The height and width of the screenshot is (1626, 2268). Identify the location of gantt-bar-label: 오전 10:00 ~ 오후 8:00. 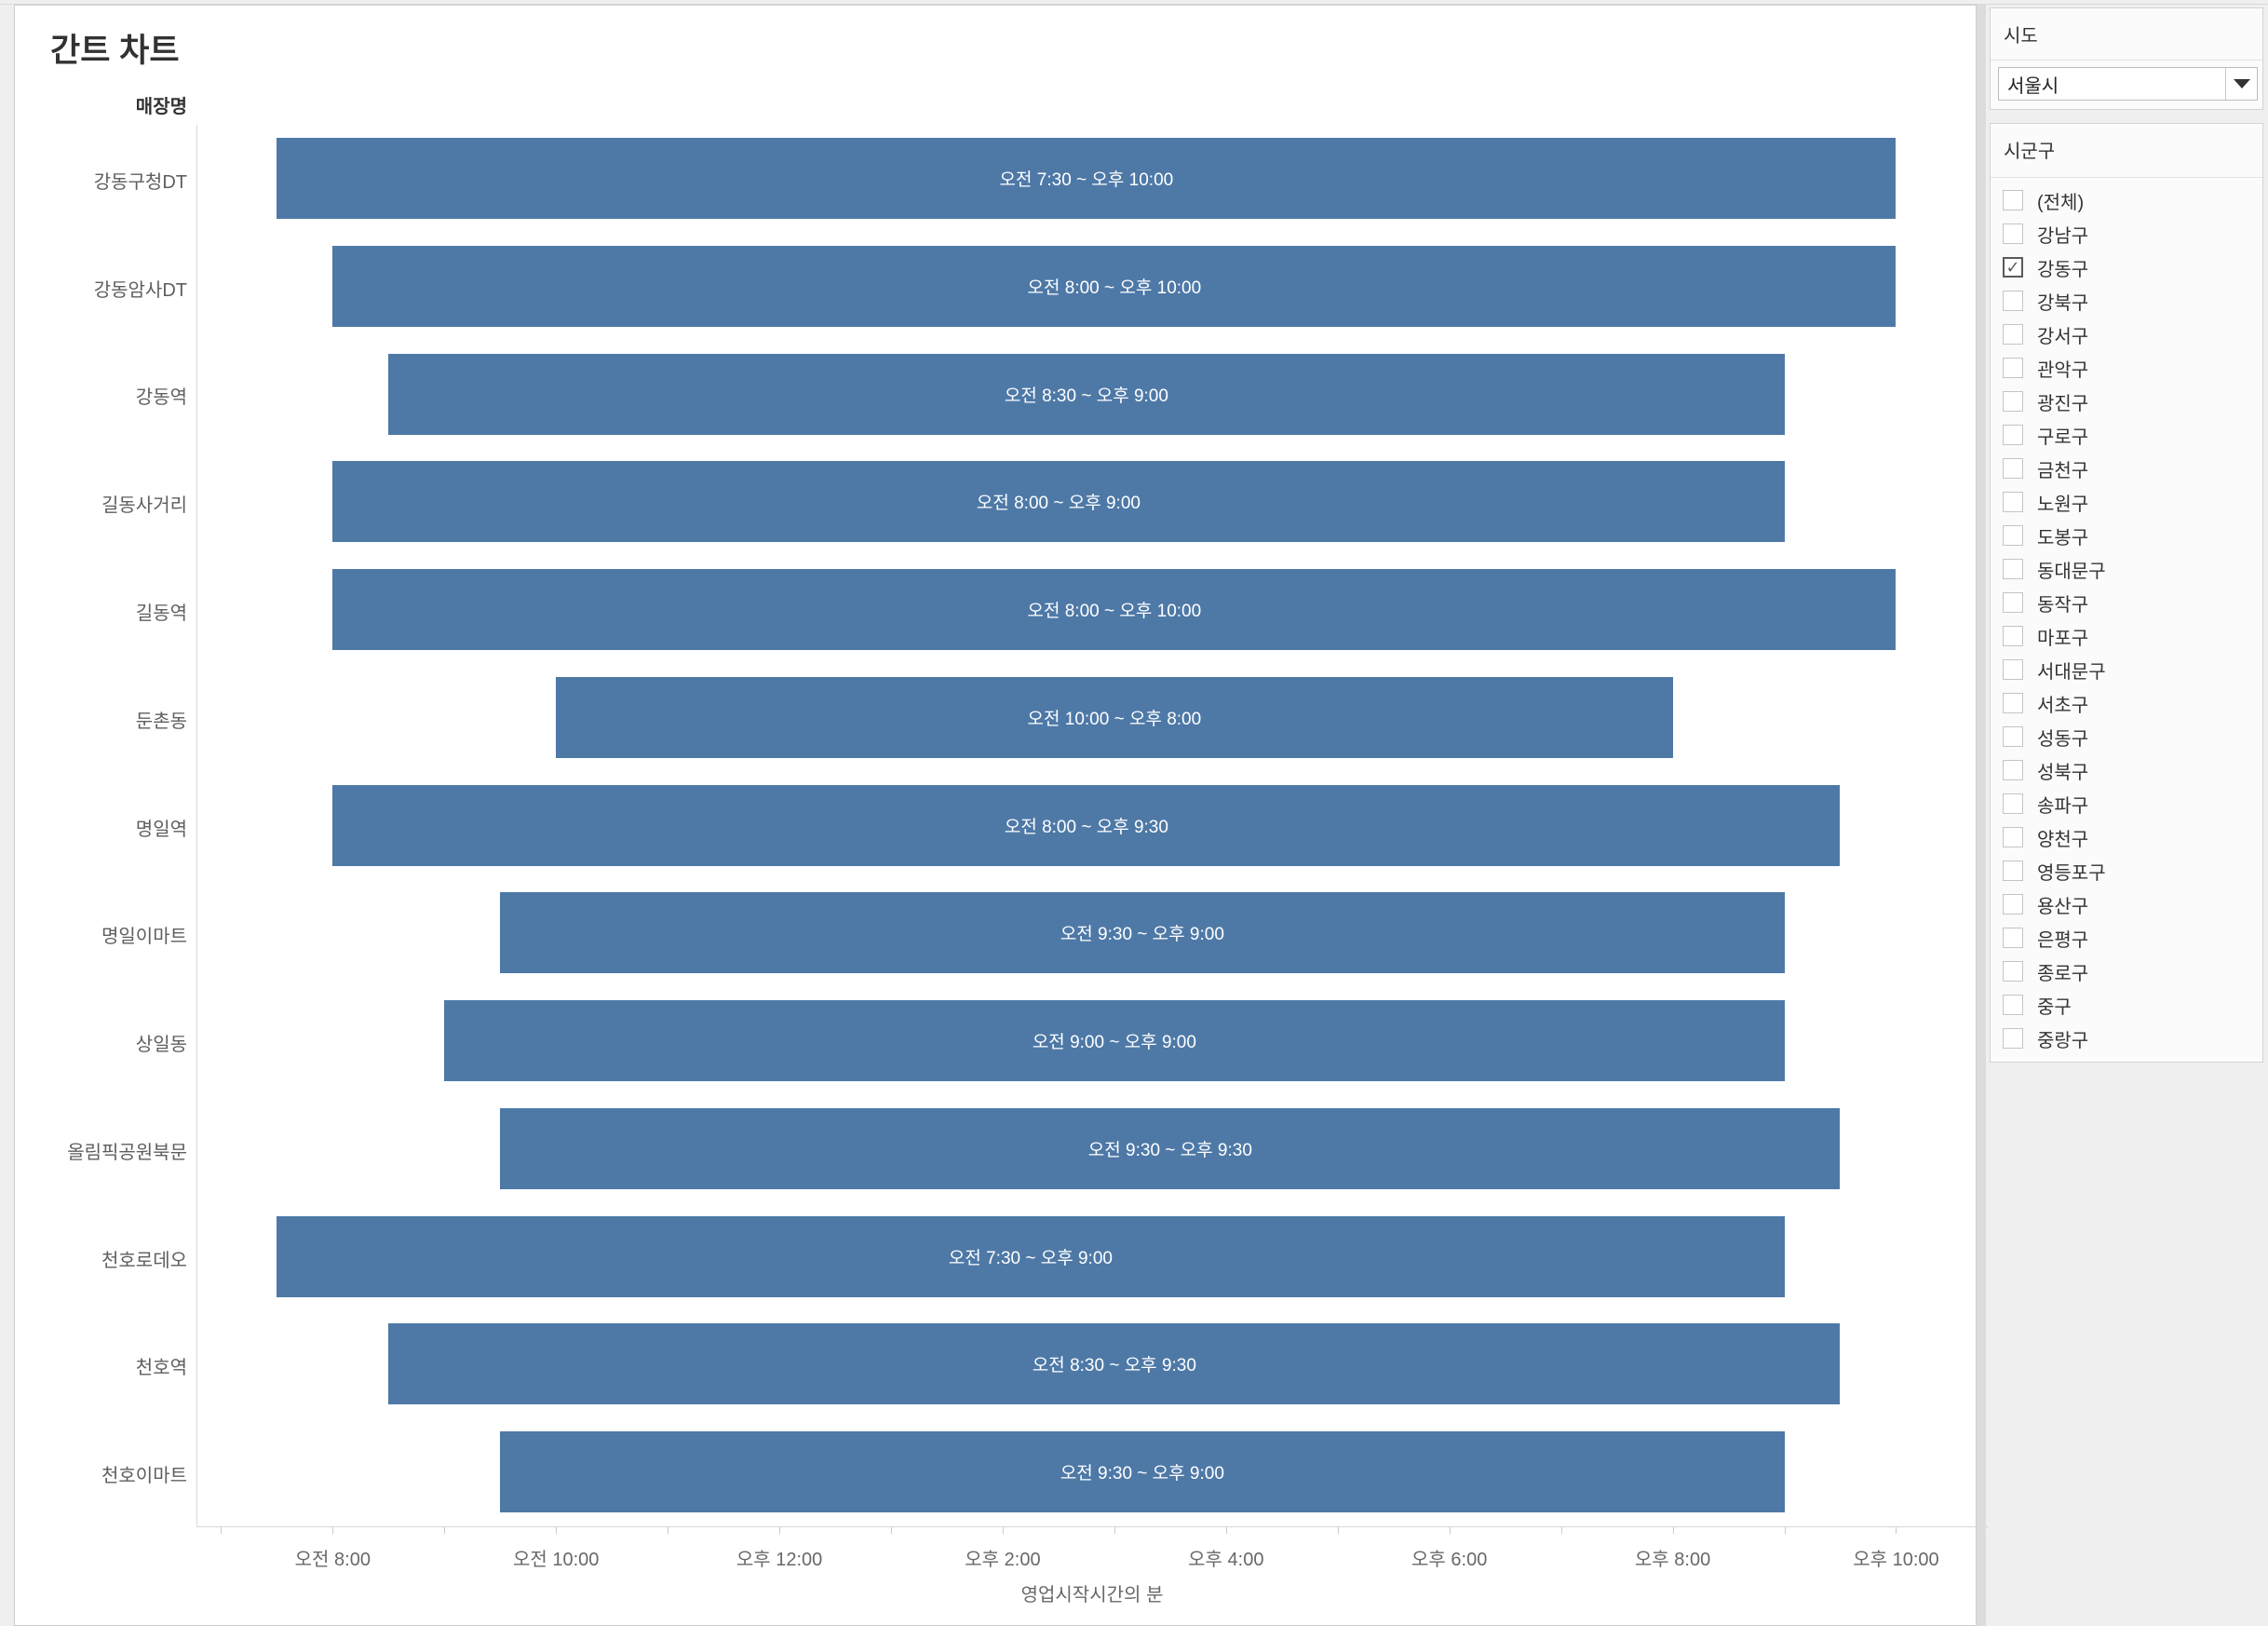
(1114, 719).